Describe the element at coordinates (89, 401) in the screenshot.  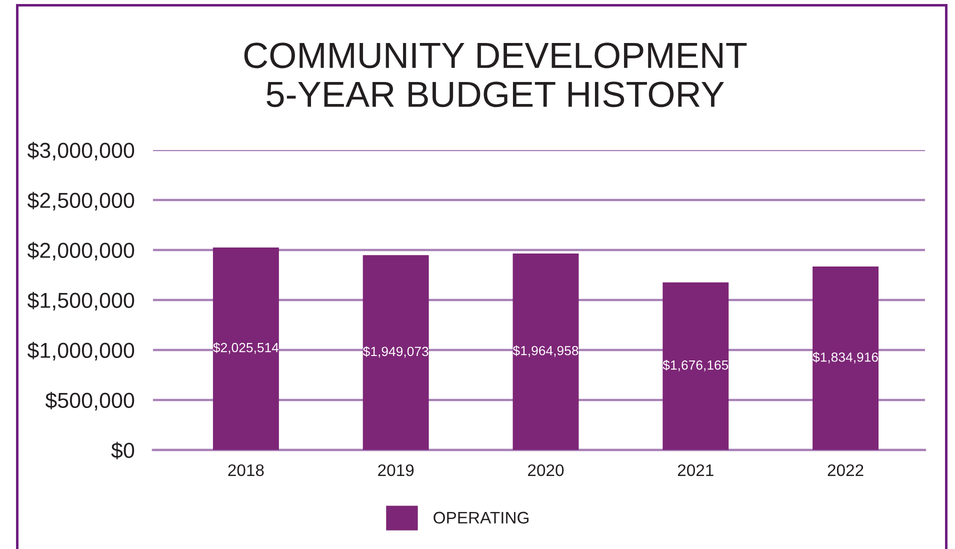
I see `y-tick-label: $500,000` at that location.